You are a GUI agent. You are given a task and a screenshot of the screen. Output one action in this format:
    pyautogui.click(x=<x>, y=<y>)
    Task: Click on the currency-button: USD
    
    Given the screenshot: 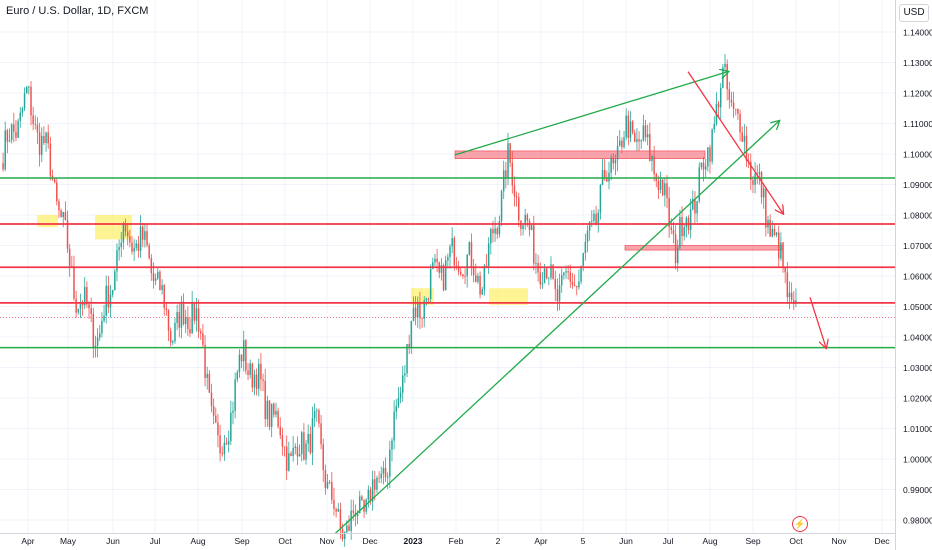 What is the action you would take?
    pyautogui.click(x=914, y=13)
    